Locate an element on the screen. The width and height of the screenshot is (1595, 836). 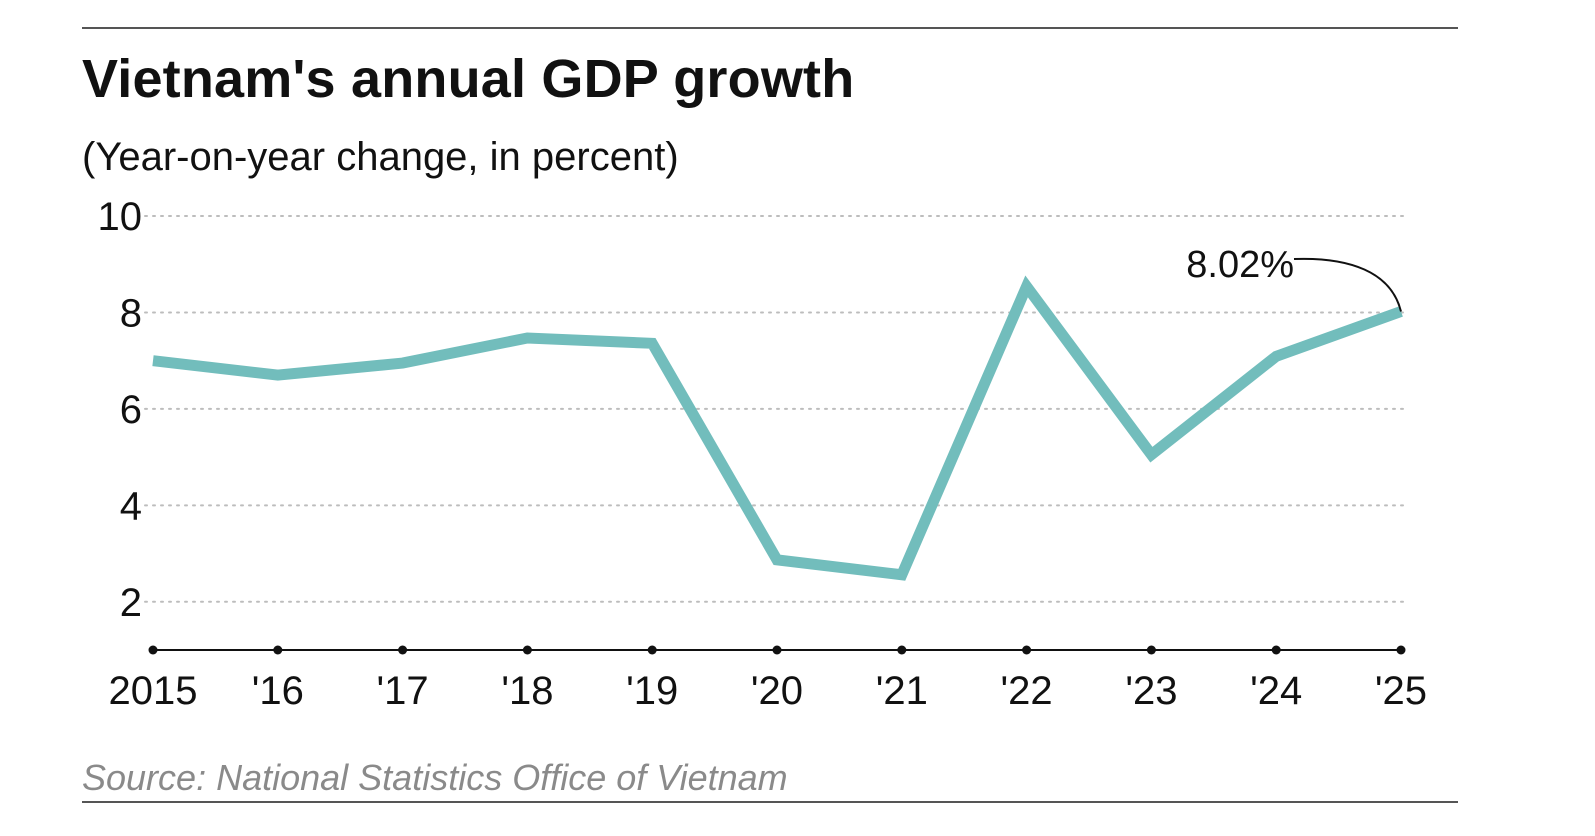
x-tick-label: '25 is located at coordinates (1401, 691).